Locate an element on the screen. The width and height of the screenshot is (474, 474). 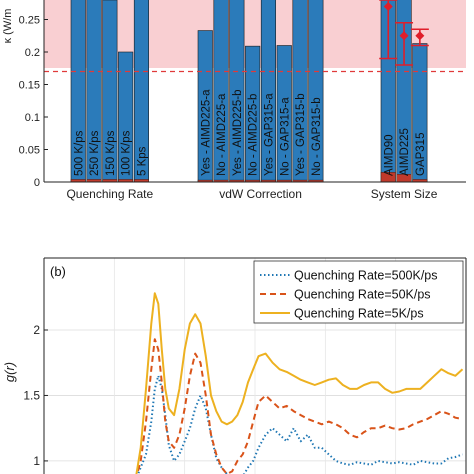
group-label: vdW Correction is located at coordinates (260, 194).